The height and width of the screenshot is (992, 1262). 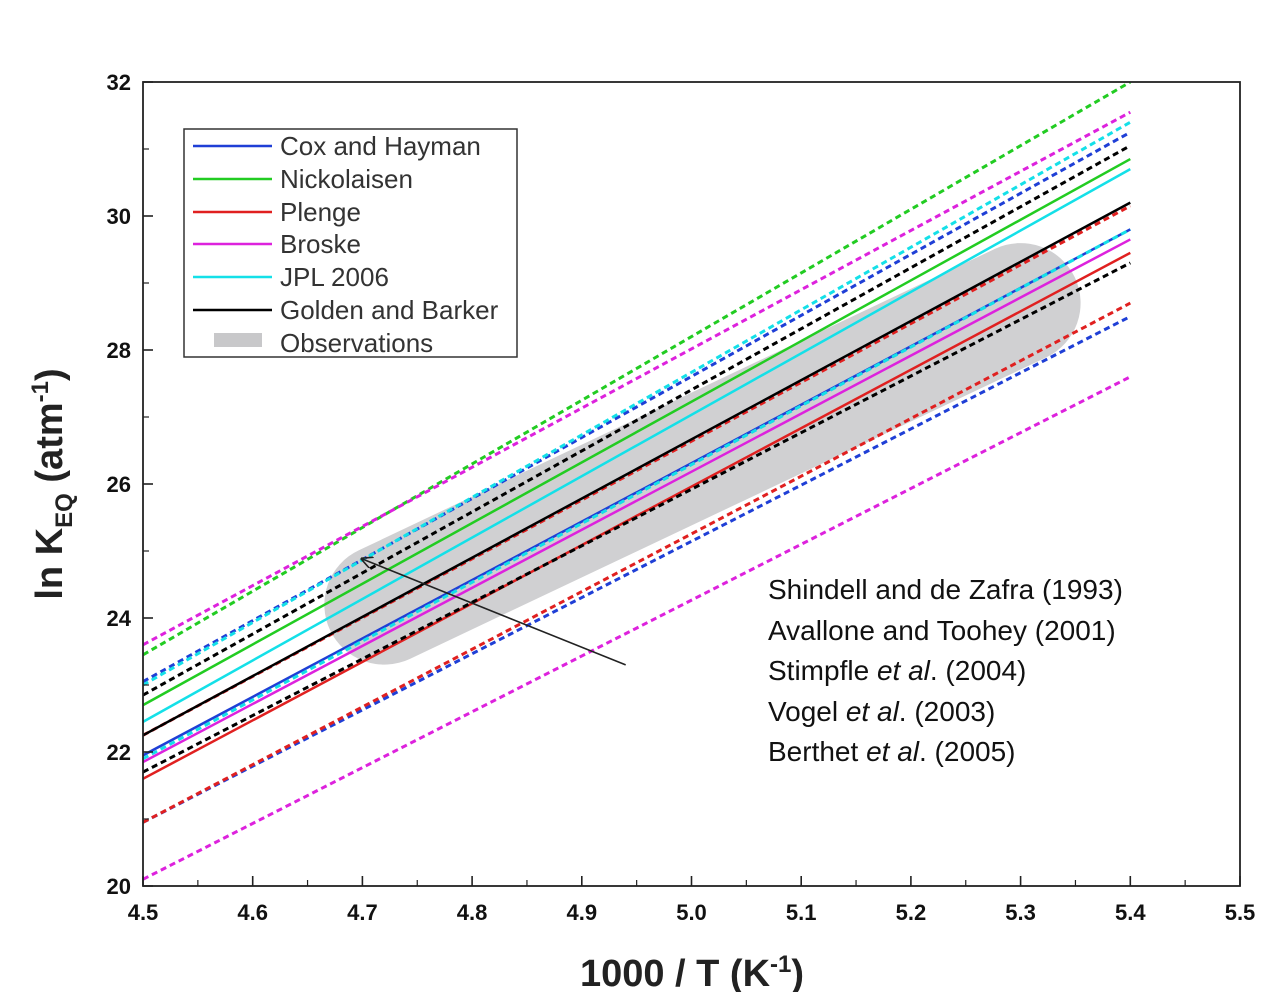 I want to click on legend-label-broske: Broske, so click(x=320, y=244).